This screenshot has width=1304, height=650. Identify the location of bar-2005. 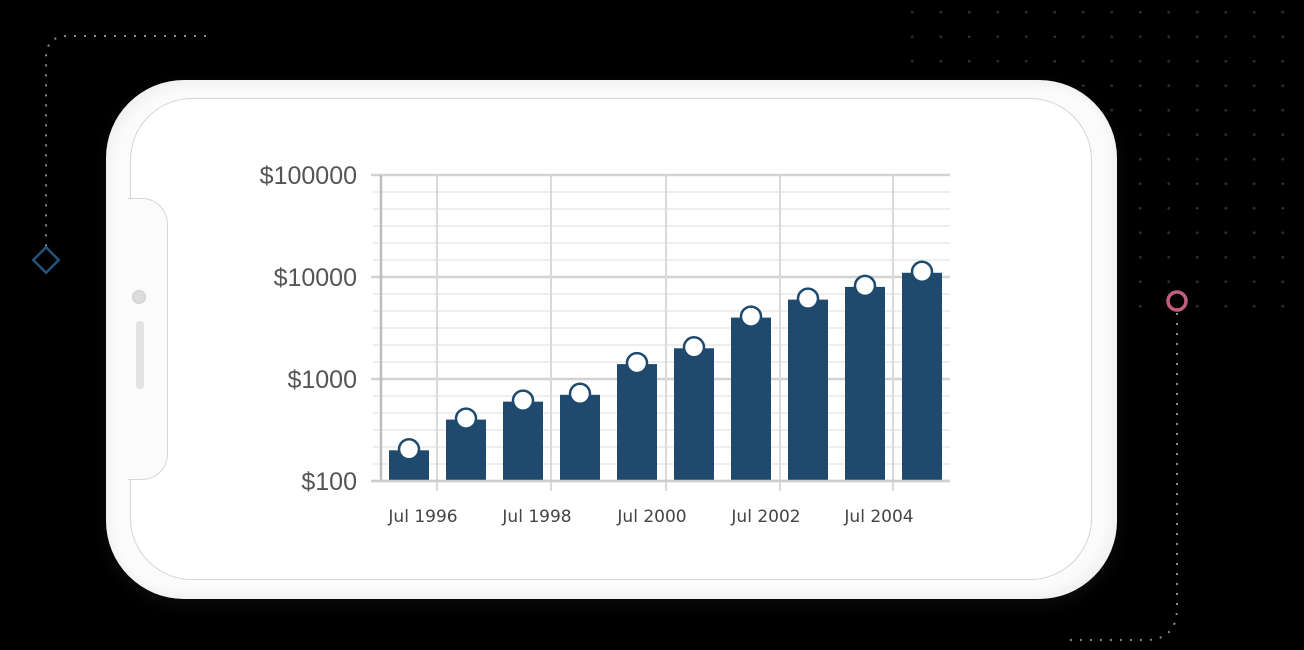
(922, 376).